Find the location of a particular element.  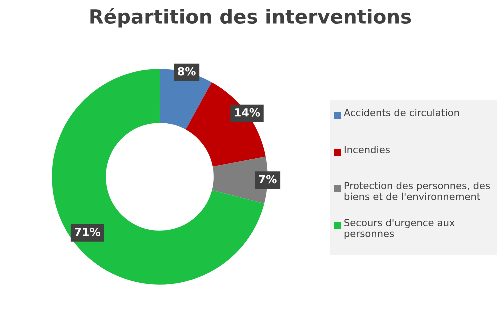

data-label: 8% is located at coordinates (187, 71).